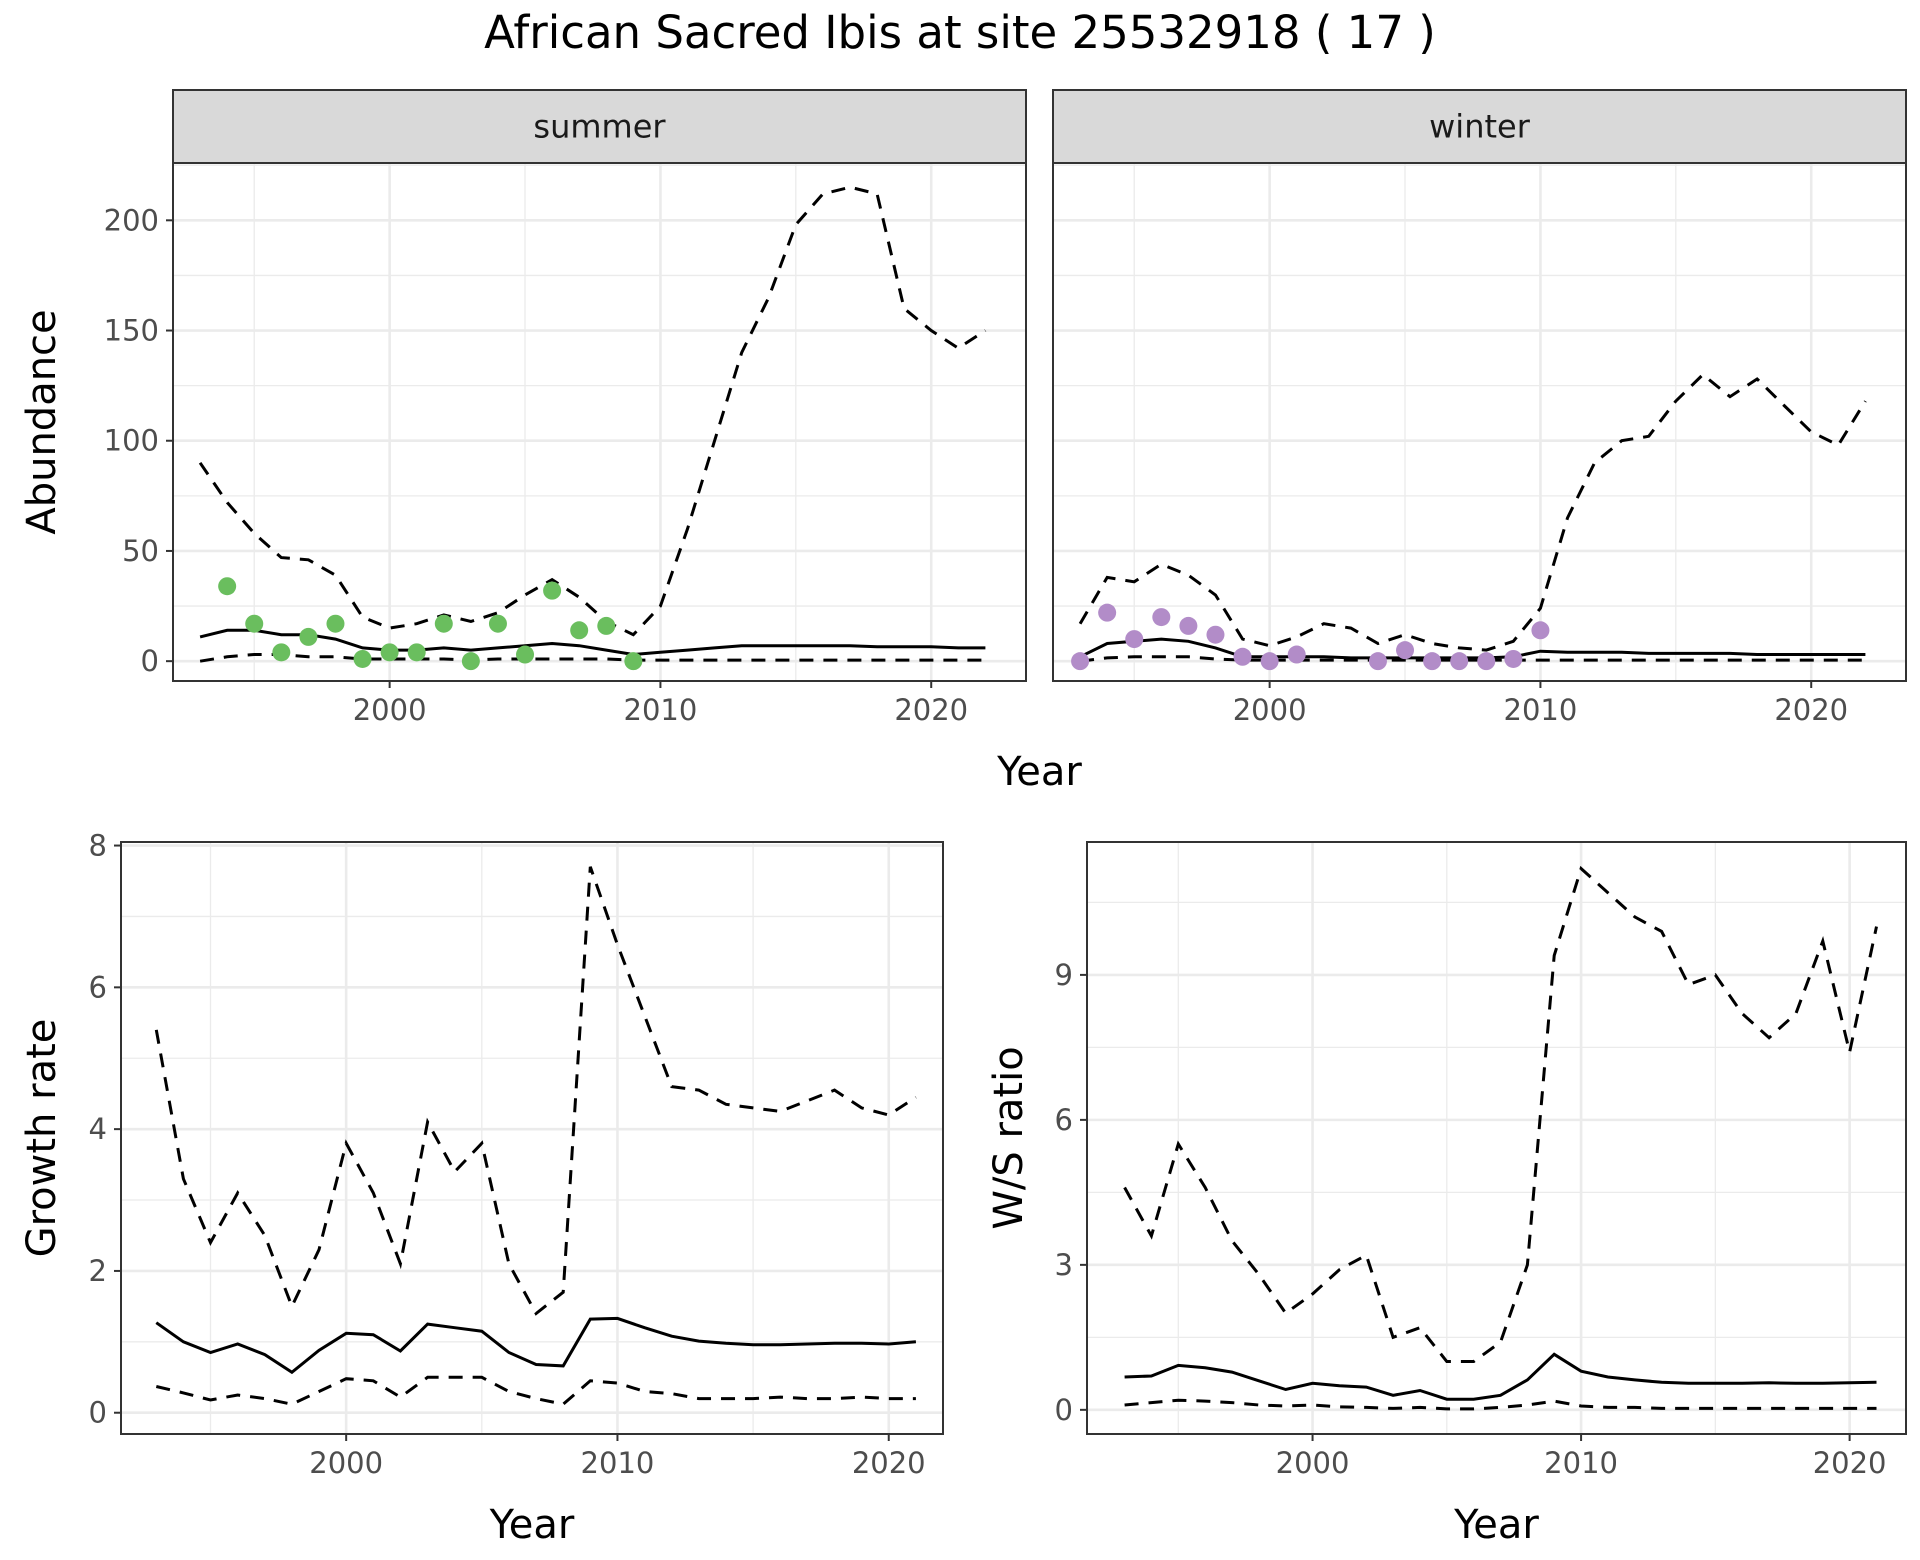 The width and height of the screenshot is (1920, 1560). I want to click on y-tick-label: 4, so click(98, 1129).